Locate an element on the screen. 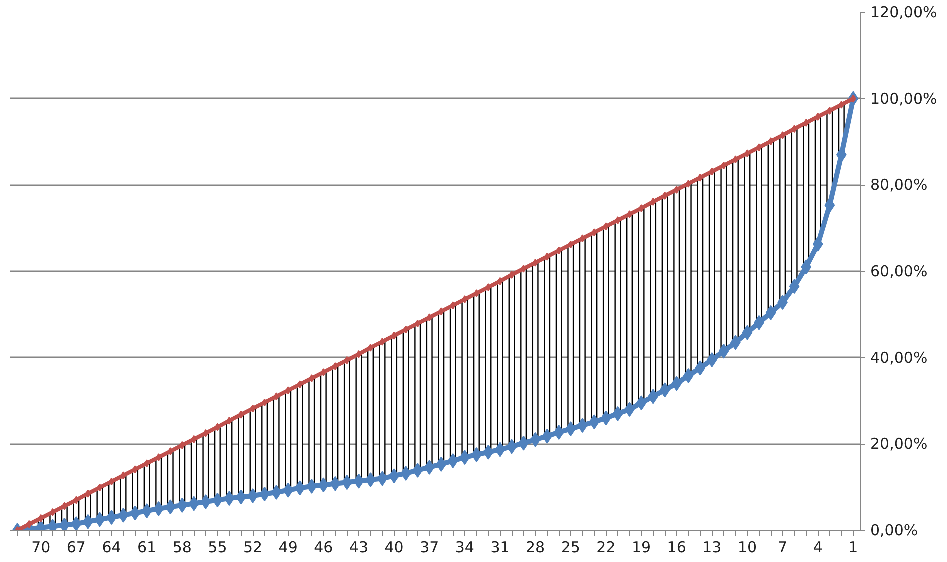 This screenshot has width=947, height=562. x-tick-label: 40 is located at coordinates (394, 547).